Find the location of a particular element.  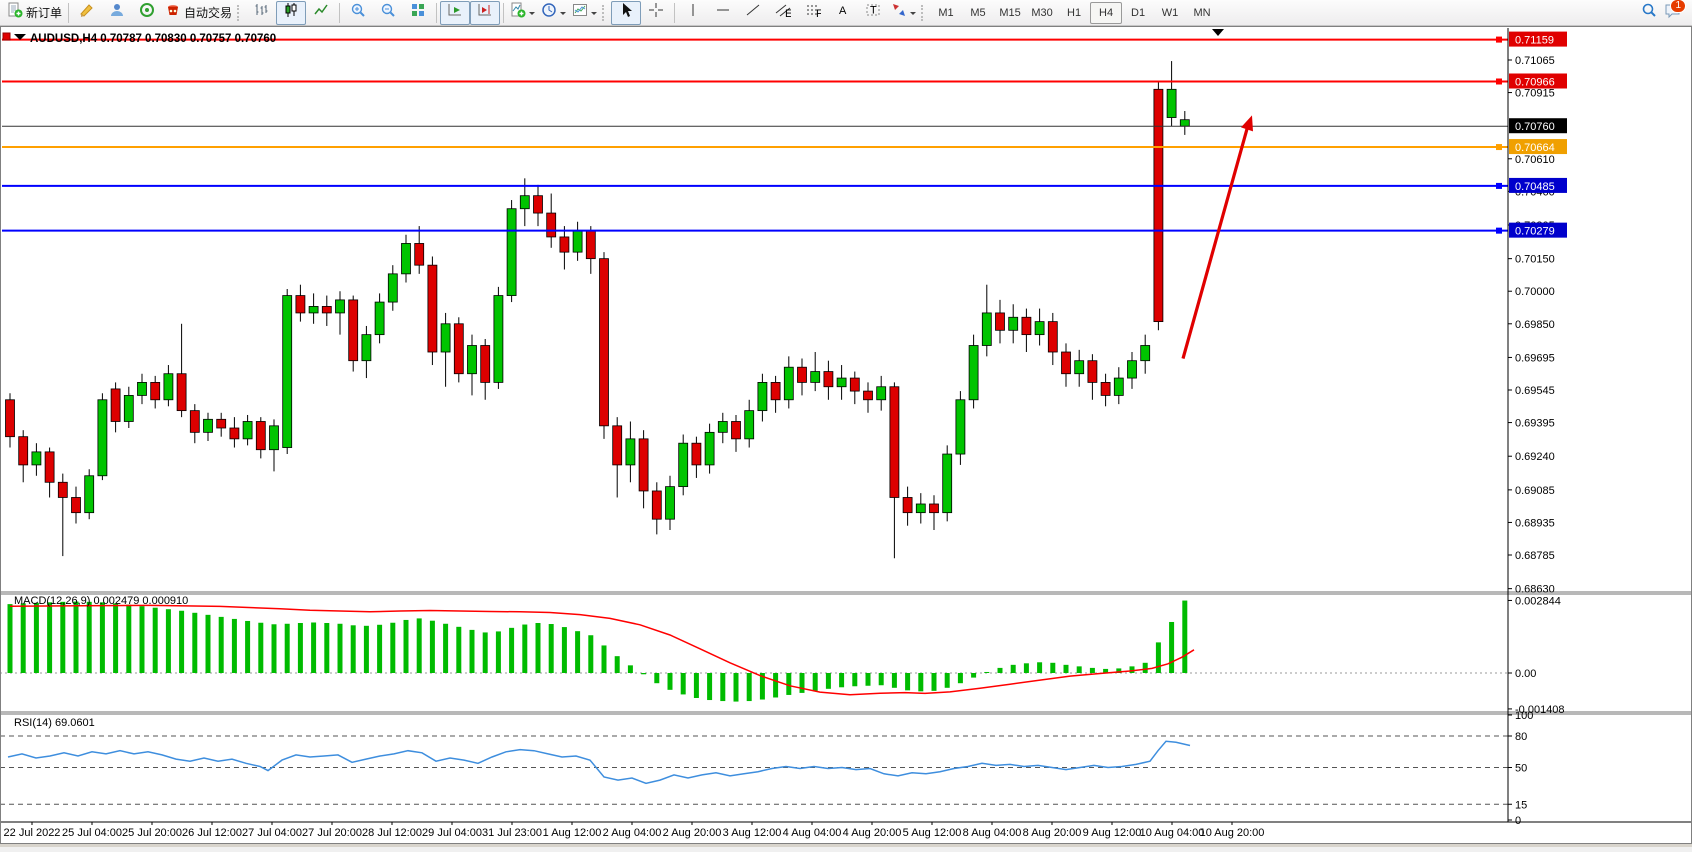

data-window-button is located at coordinates (117, 13).